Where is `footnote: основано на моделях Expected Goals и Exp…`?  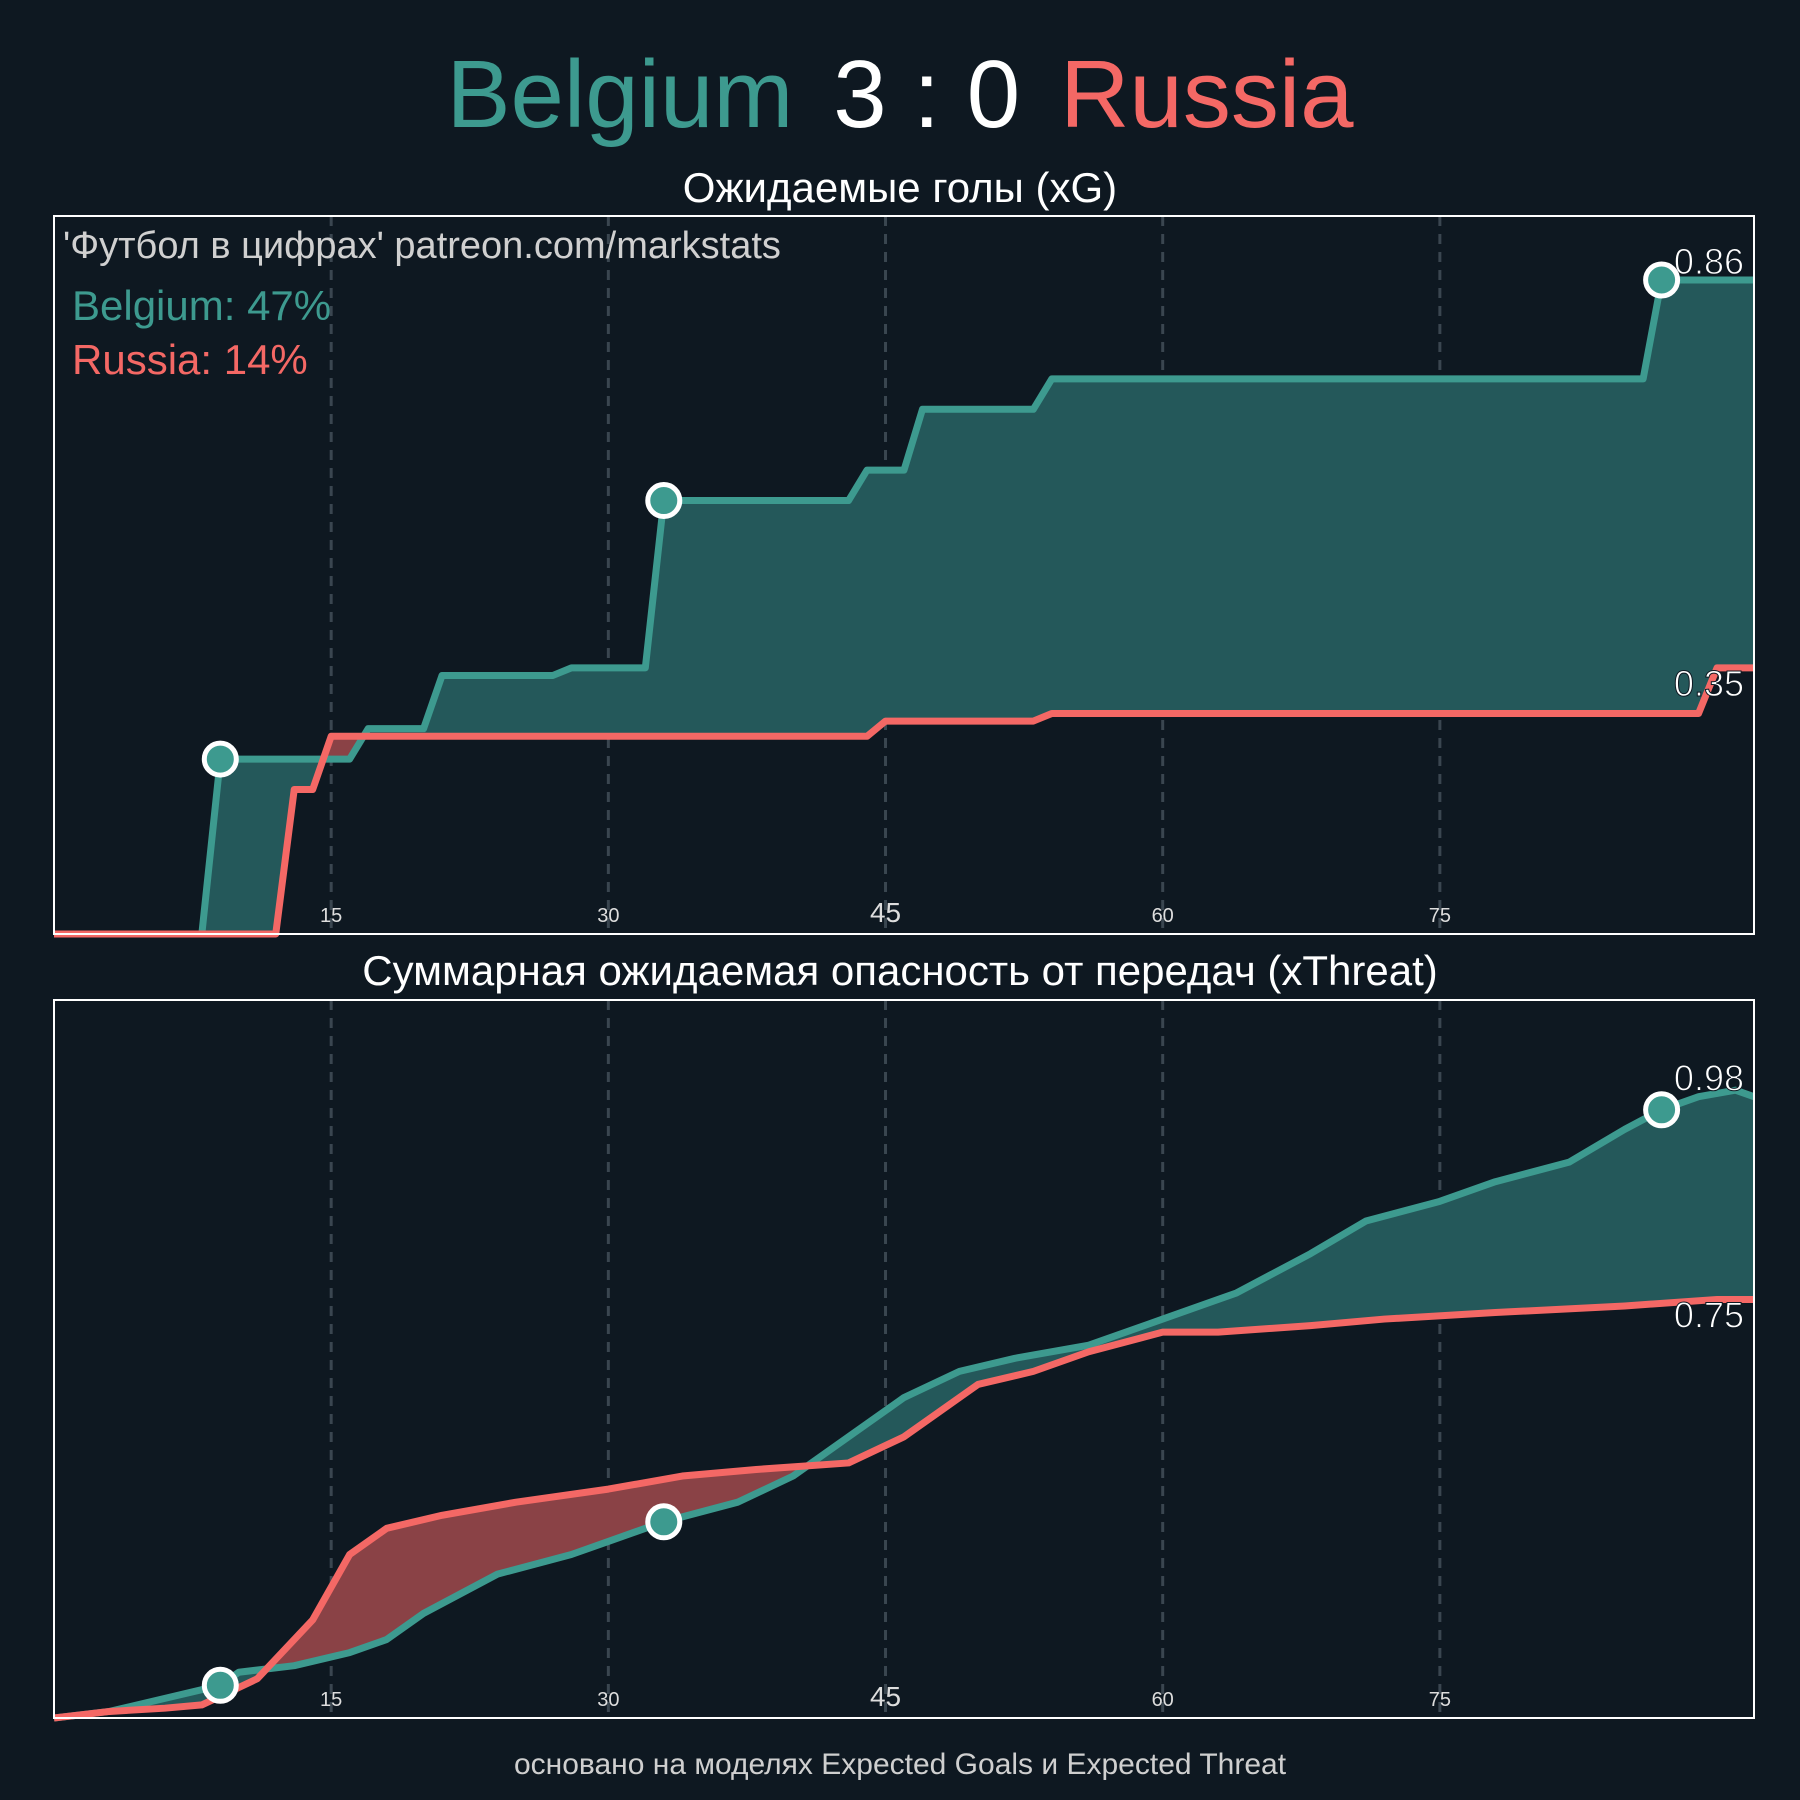
footnote: основано на моделях Expected Goals и Exp… is located at coordinates (900, 1764).